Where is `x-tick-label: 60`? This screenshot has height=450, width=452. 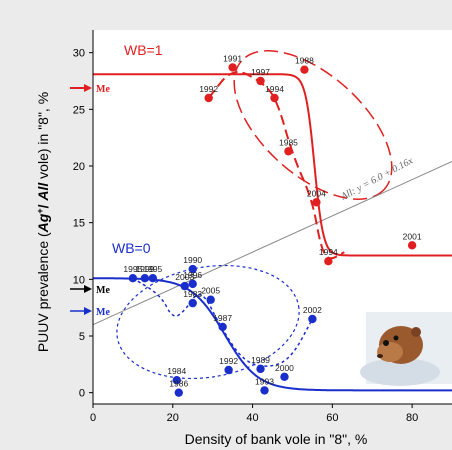 x-tick-label: 60 is located at coordinates (332, 418).